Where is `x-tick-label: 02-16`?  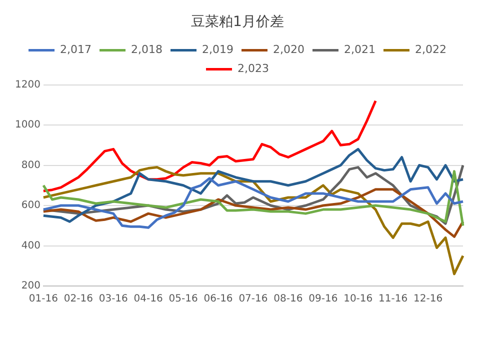 x-tick-label: 02-16 is located at coordinates (78, 299).